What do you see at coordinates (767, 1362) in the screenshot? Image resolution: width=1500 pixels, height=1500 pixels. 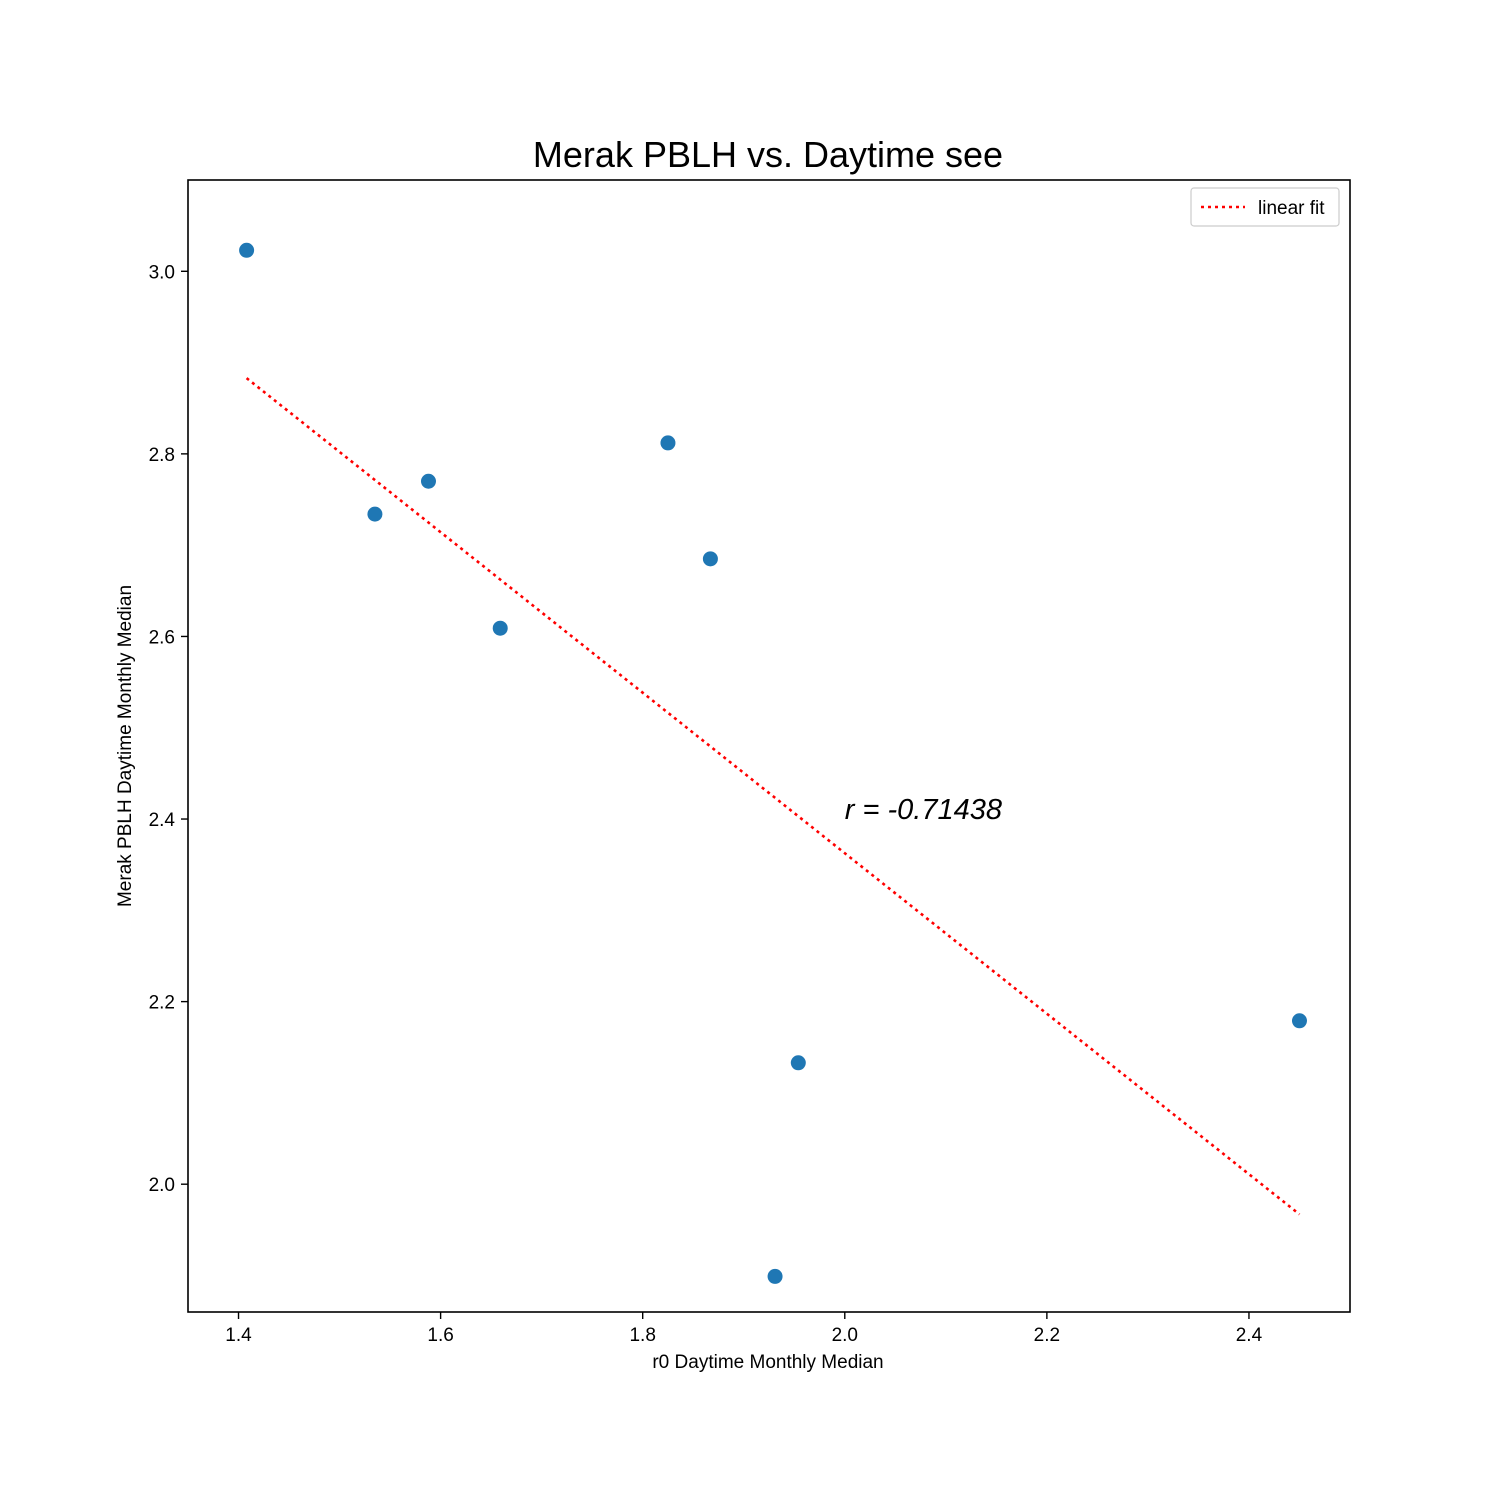 I see `x-axis-label: r0 Daytime Monthly Median` at bounding box center [767, 1362].